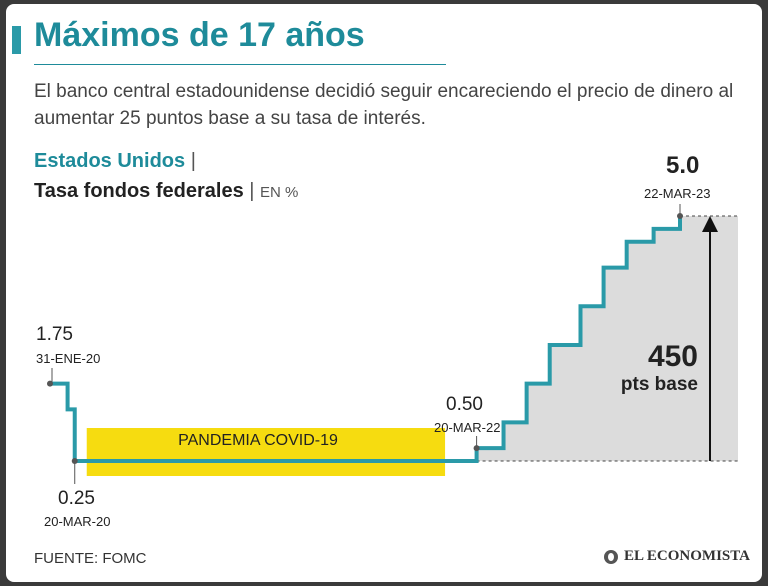  I want to click on title-divider, so click(240, 64).